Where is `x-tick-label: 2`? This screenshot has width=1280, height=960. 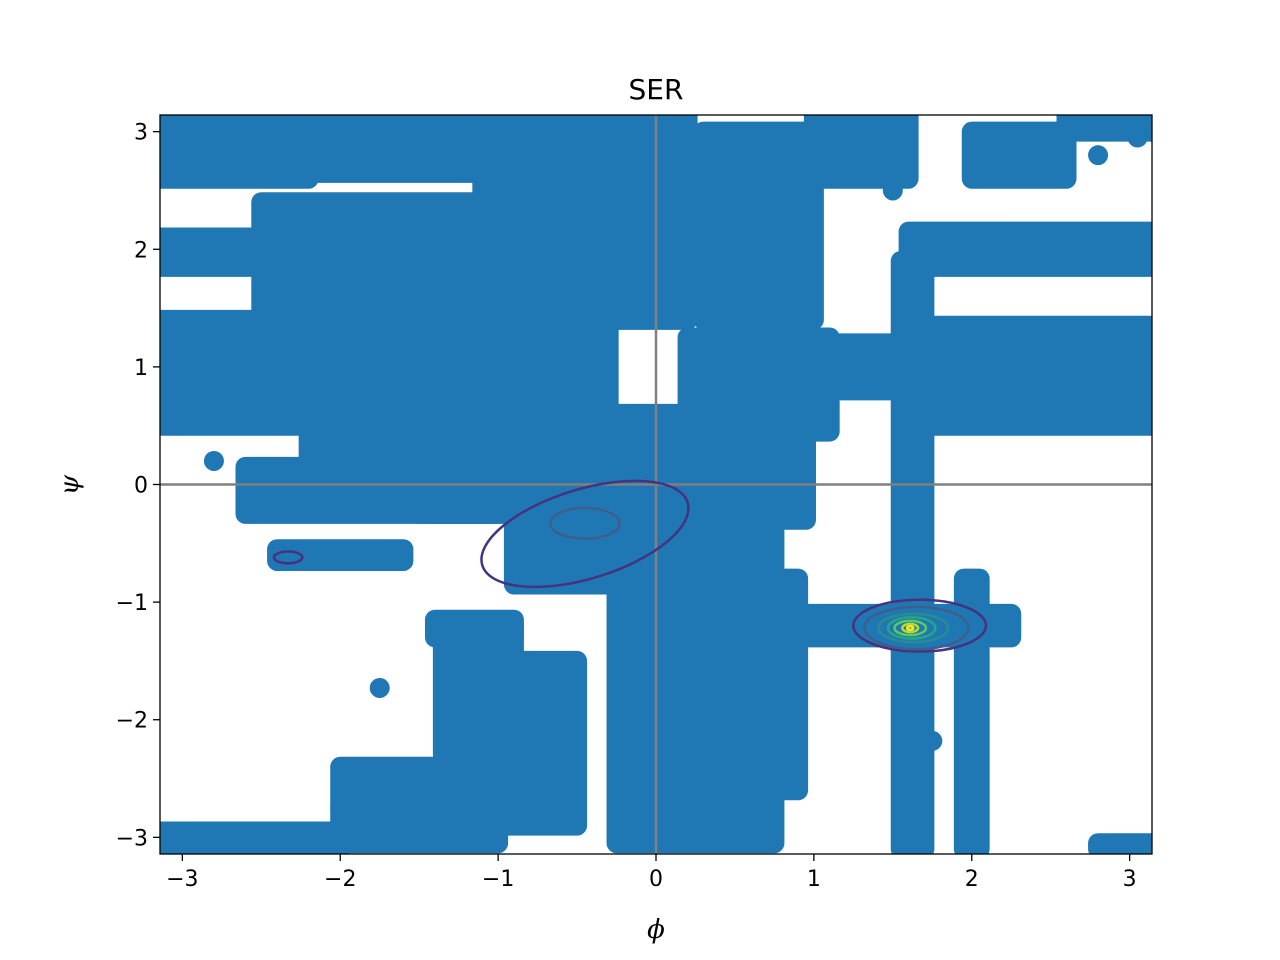
x-tick-label: 2 is located at coordinates (972, 879).